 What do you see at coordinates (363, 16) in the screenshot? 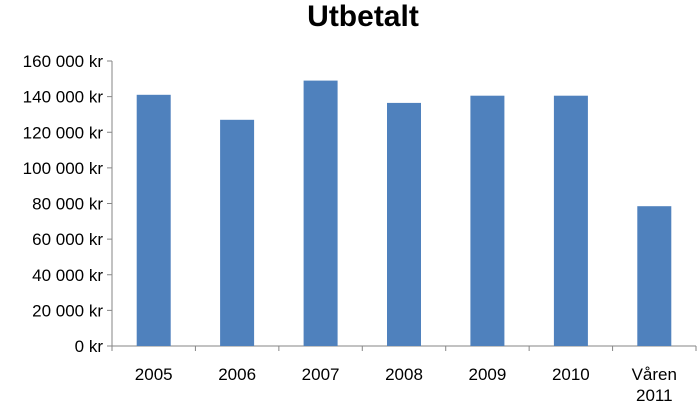
I see `chart-title: Utbetalt` at bounding box center [363, 16].